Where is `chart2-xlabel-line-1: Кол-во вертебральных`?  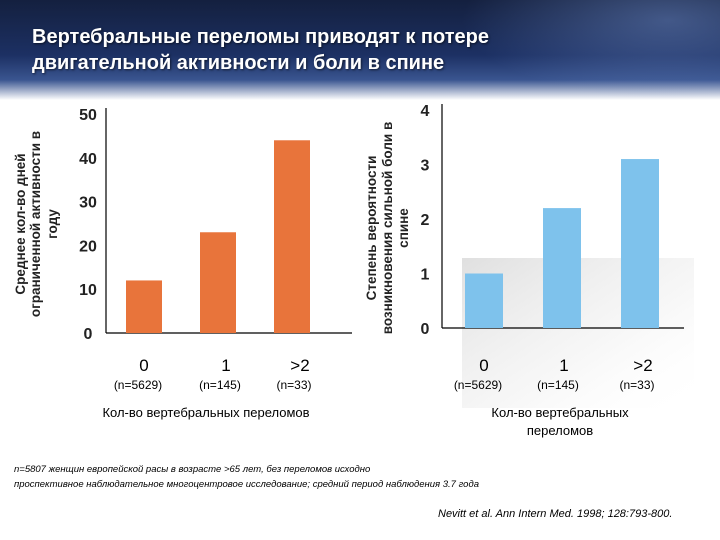 chart2-xlabel-line-1: Кол-во вертебральных is located at coordinates (560, 412).